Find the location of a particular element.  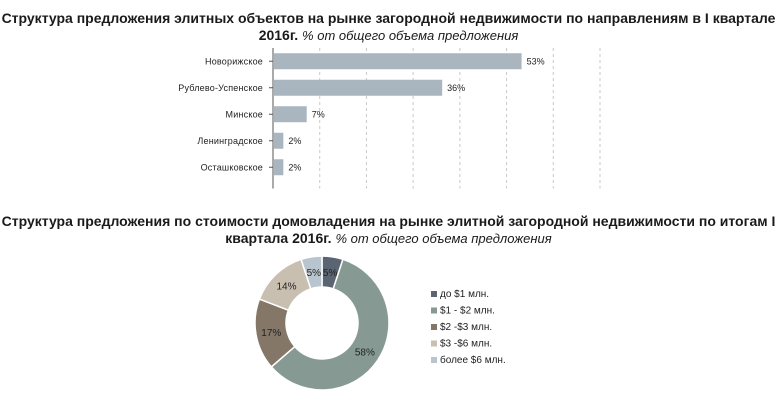

legend-label: до $1 млн. is located at coordinates (464, 294).